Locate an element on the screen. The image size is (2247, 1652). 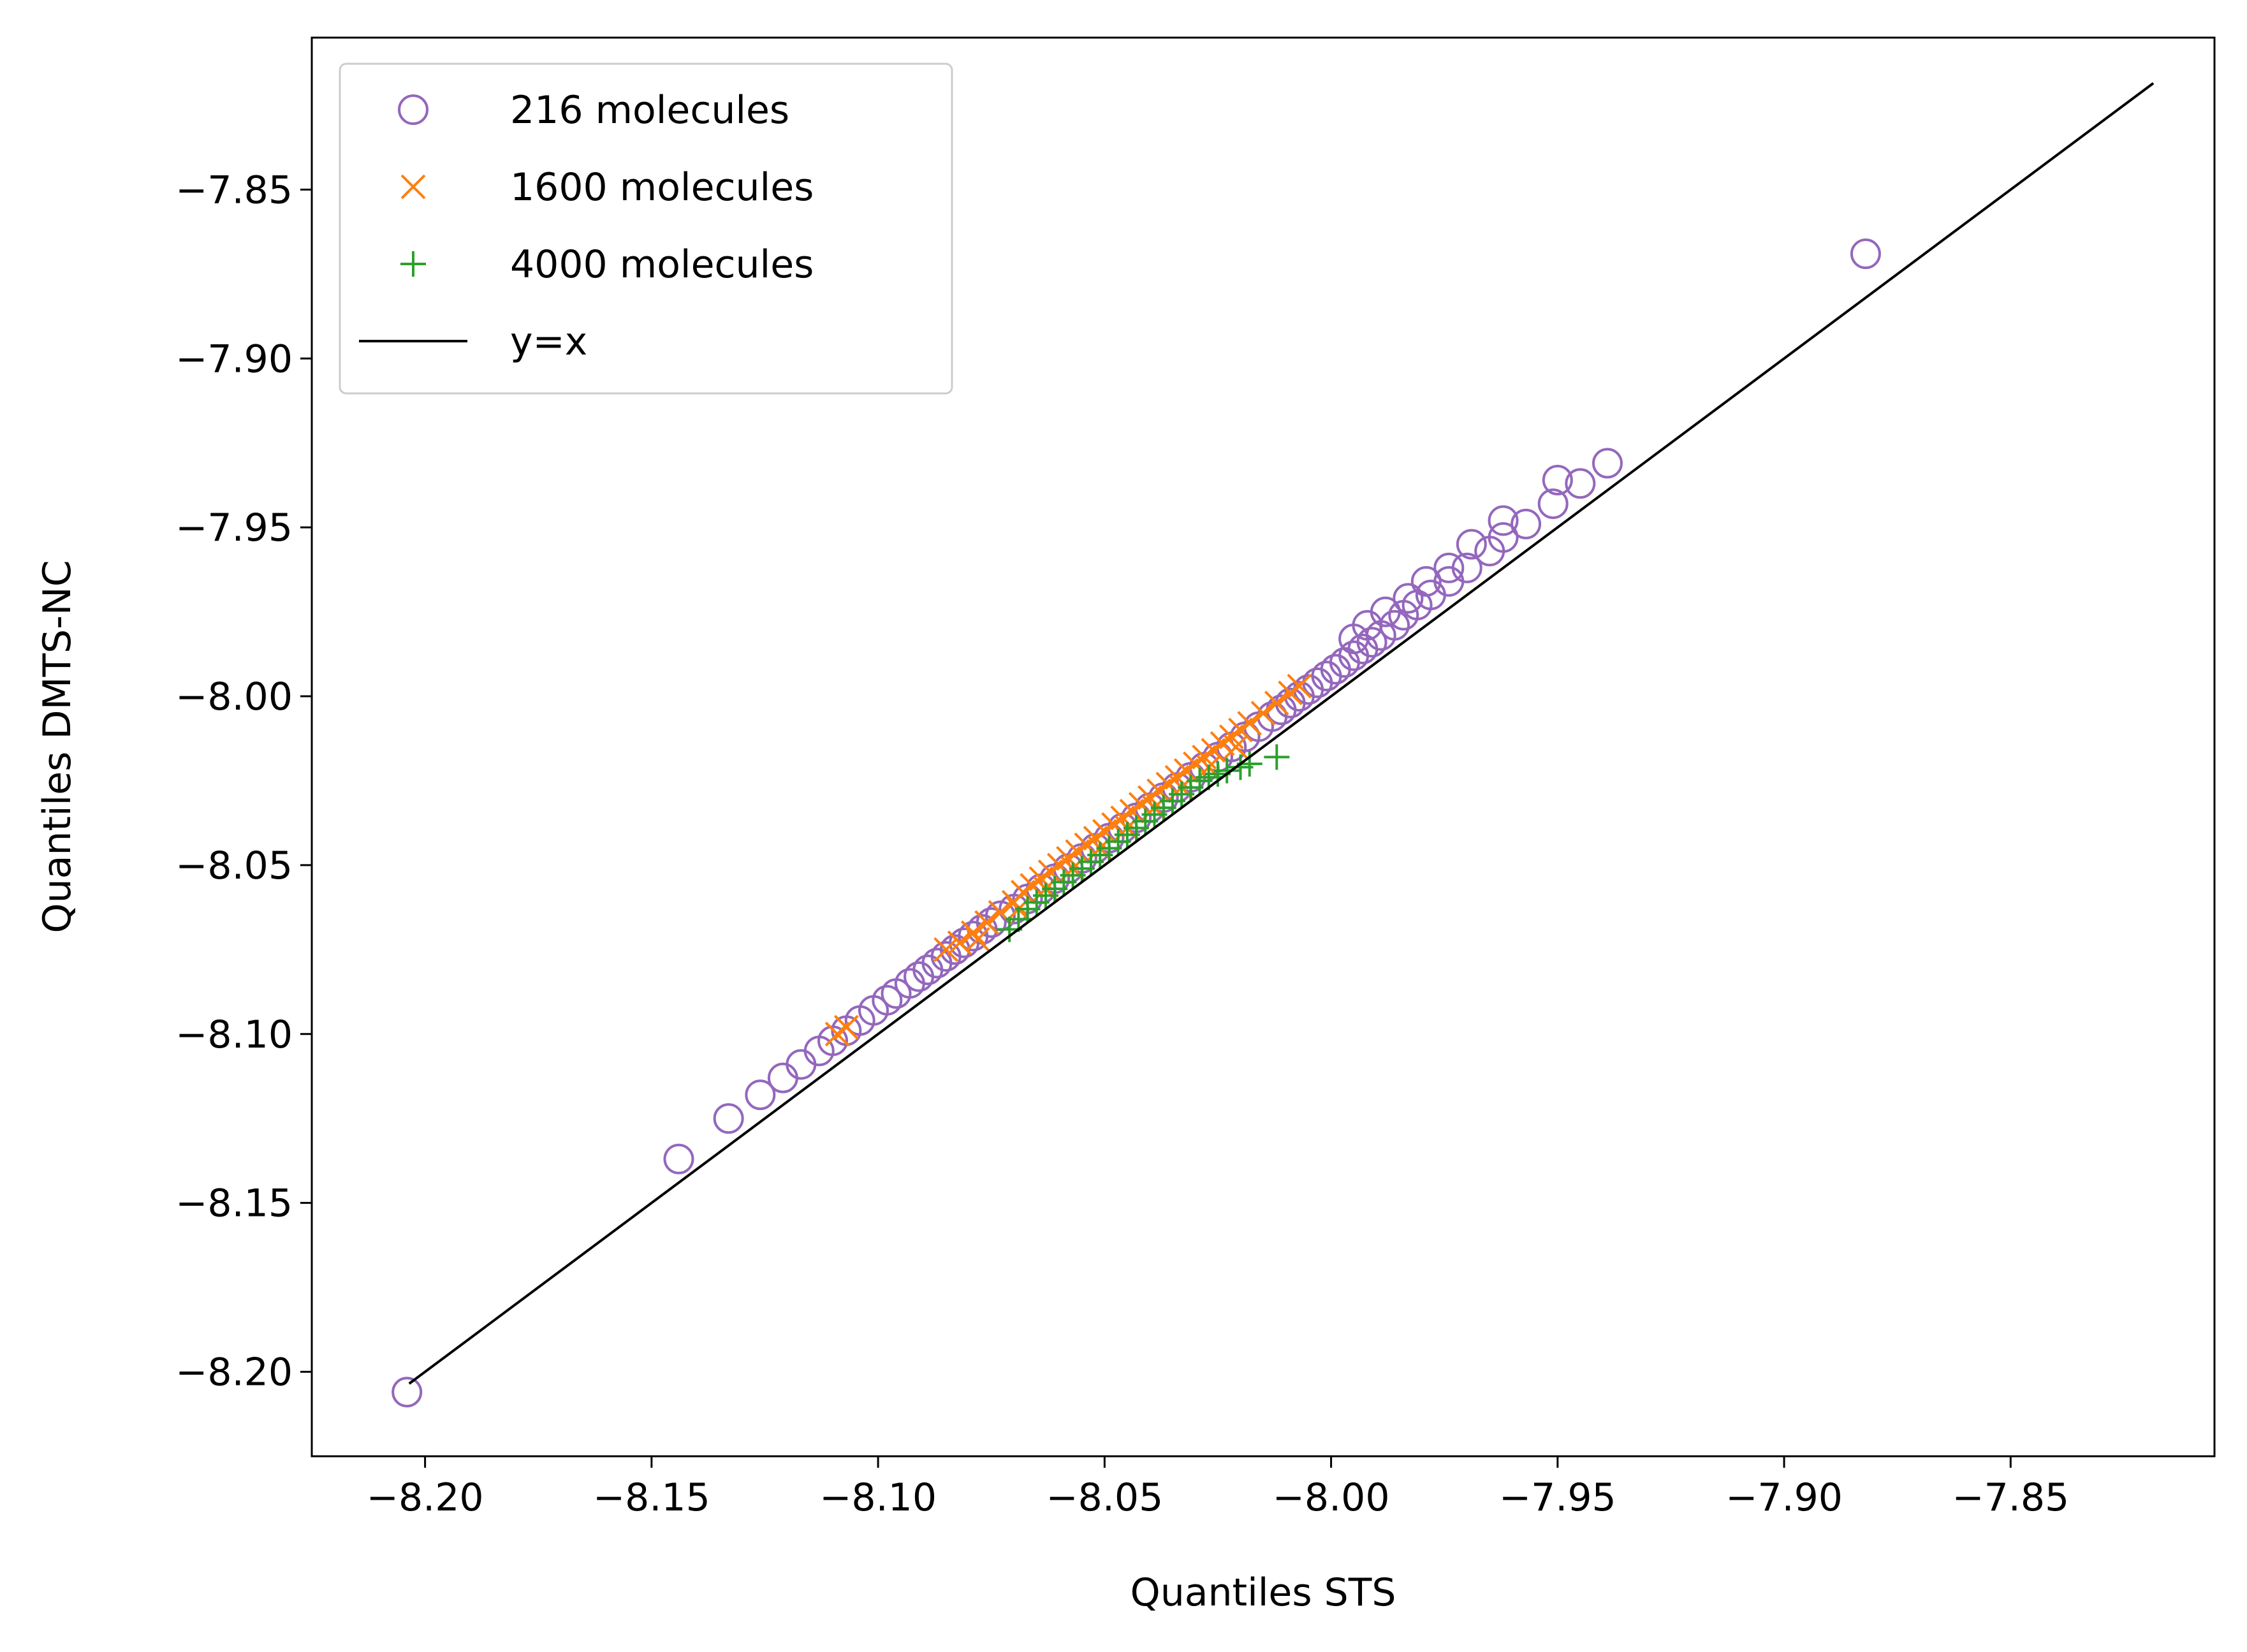
y-tick-label: −8.10 is located at coordinates (234, 1034).